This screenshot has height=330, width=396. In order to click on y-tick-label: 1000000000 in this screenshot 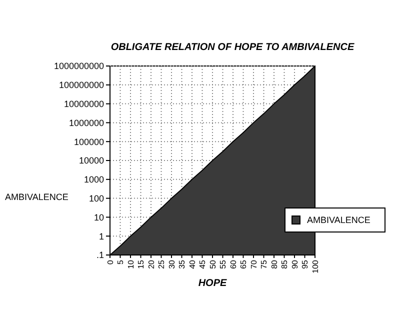, I will do `click(79, 66)`.